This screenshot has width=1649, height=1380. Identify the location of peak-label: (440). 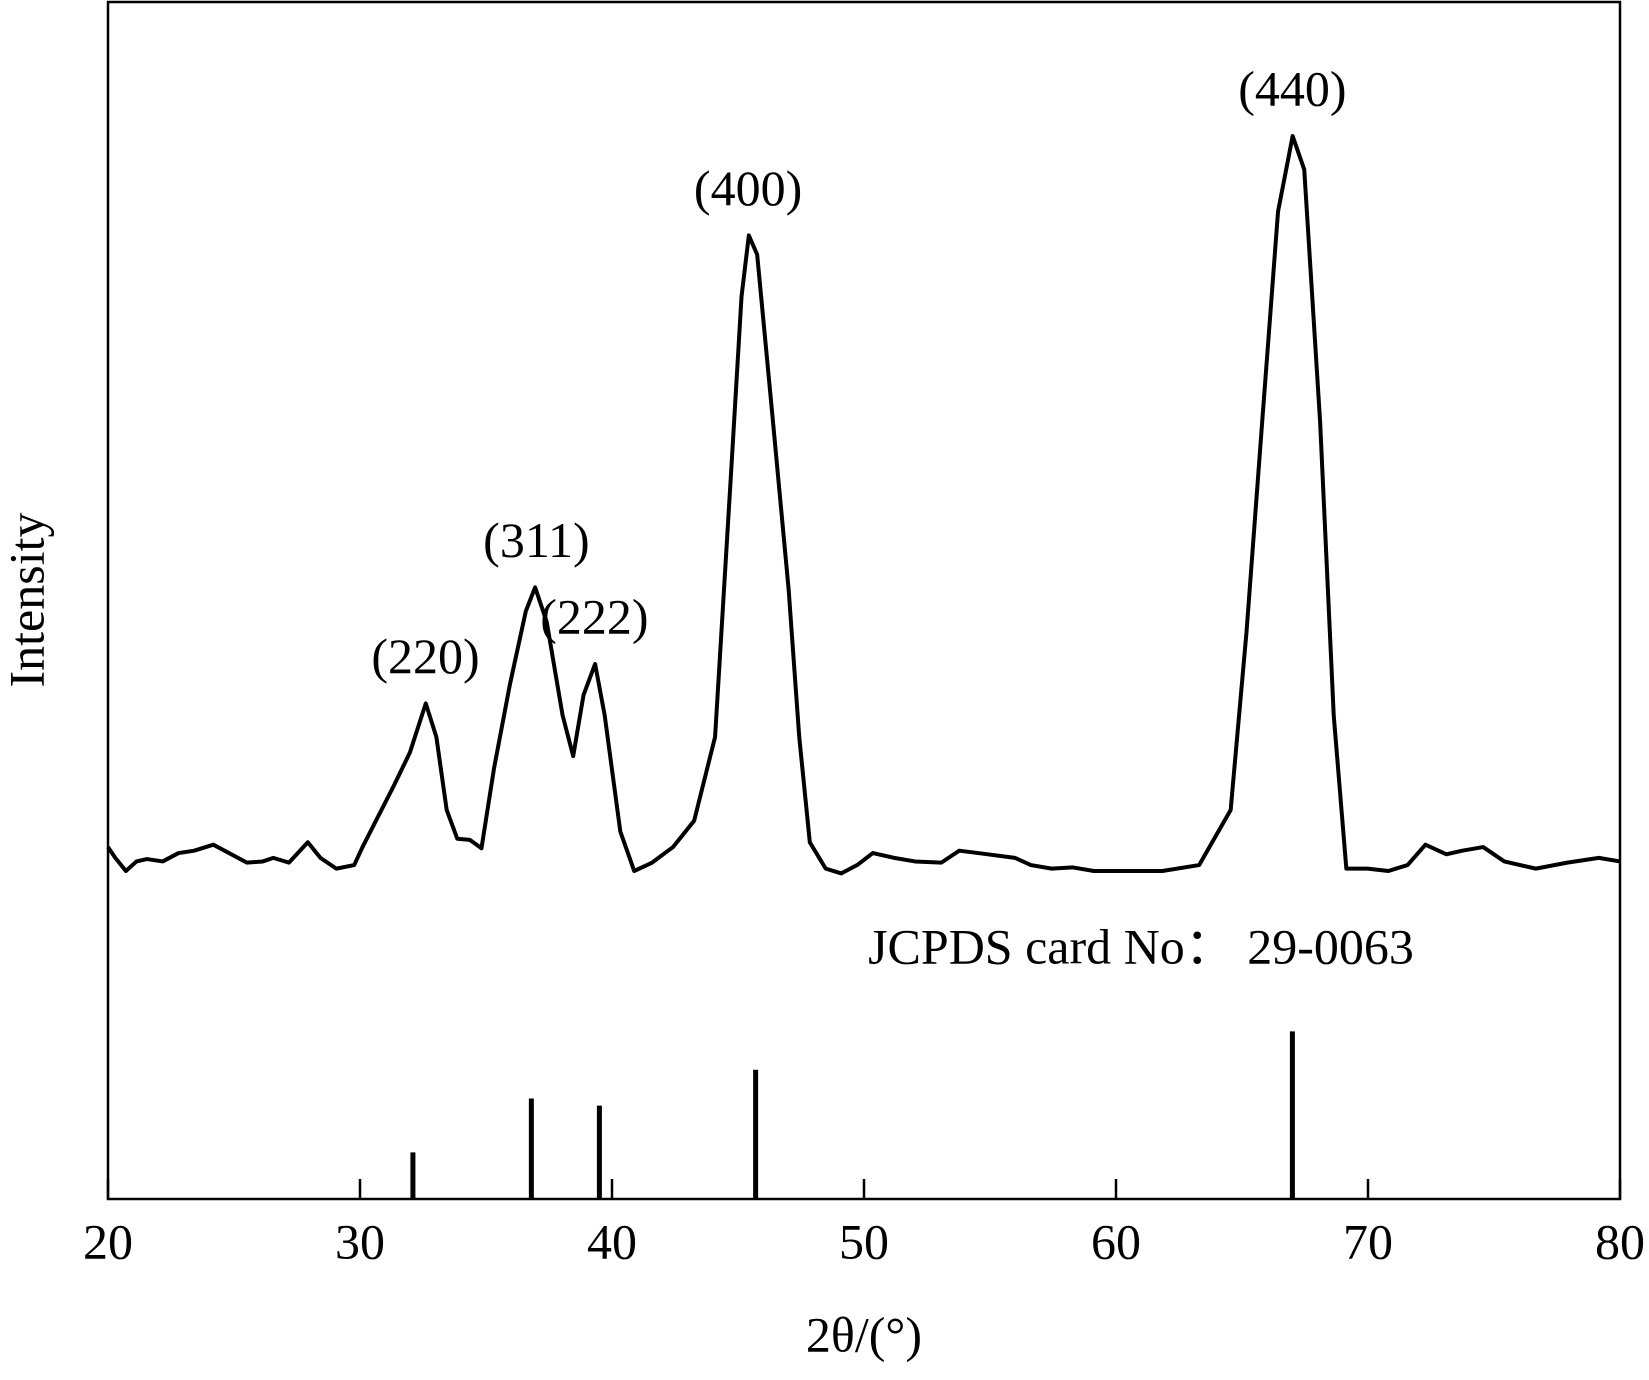
(1292, 89).